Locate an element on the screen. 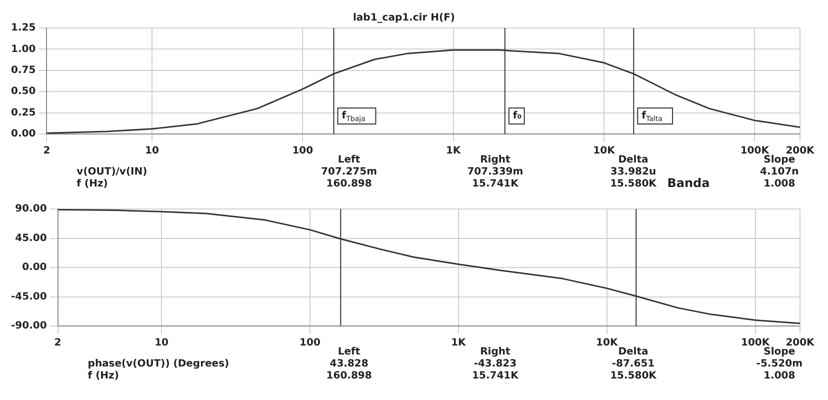 This screenshot has width=828, height=400. y-tick-label: -45.00 is located at coordinates (29, 296).